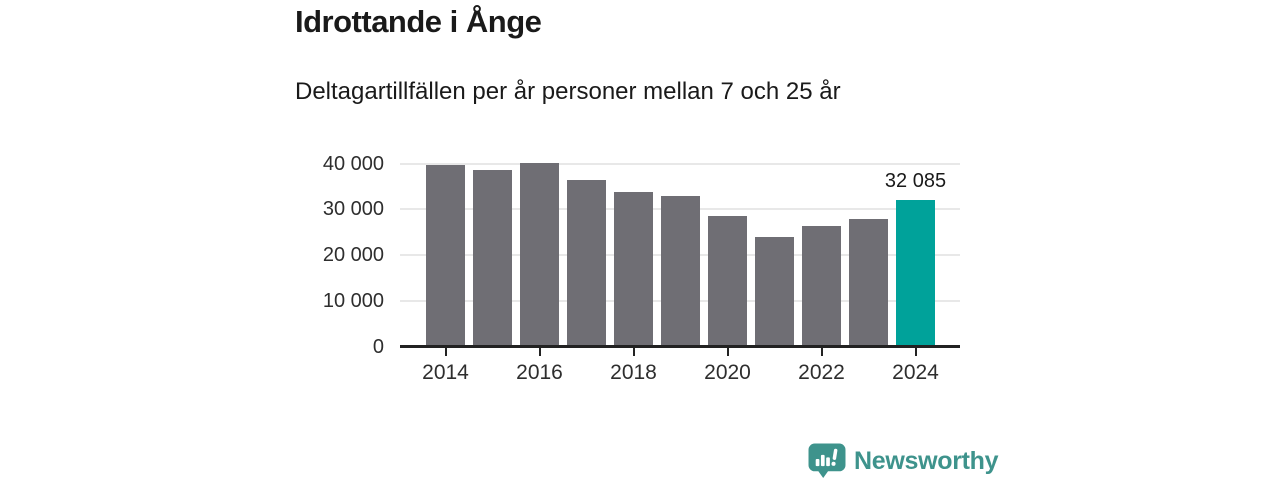  I want to click on bar-2023, so click(868, 283).